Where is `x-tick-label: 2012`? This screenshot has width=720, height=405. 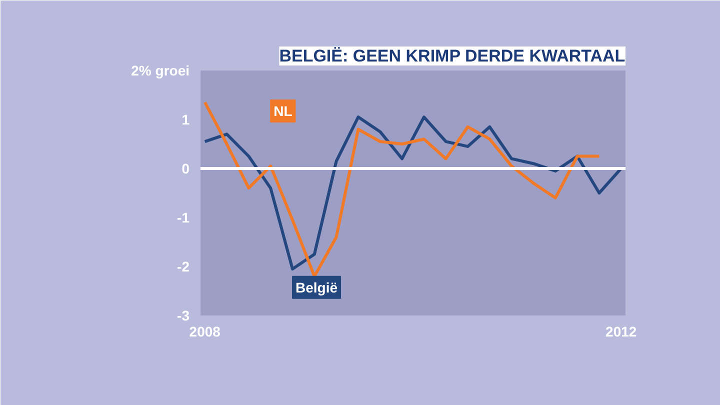
x-tick-label: 2012 is located at coordinates (621, 332).